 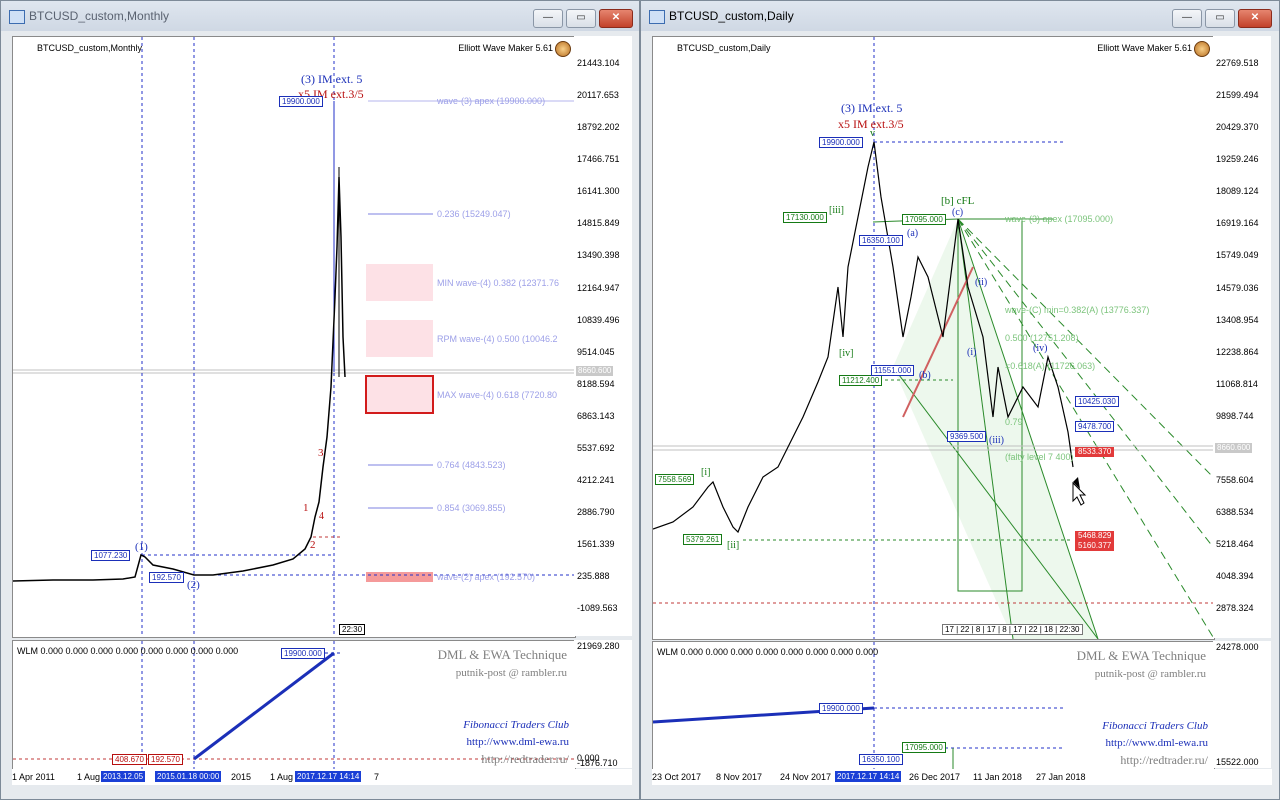 I want to click on ind-box-192: 192.570, so click(x=165, y=759).